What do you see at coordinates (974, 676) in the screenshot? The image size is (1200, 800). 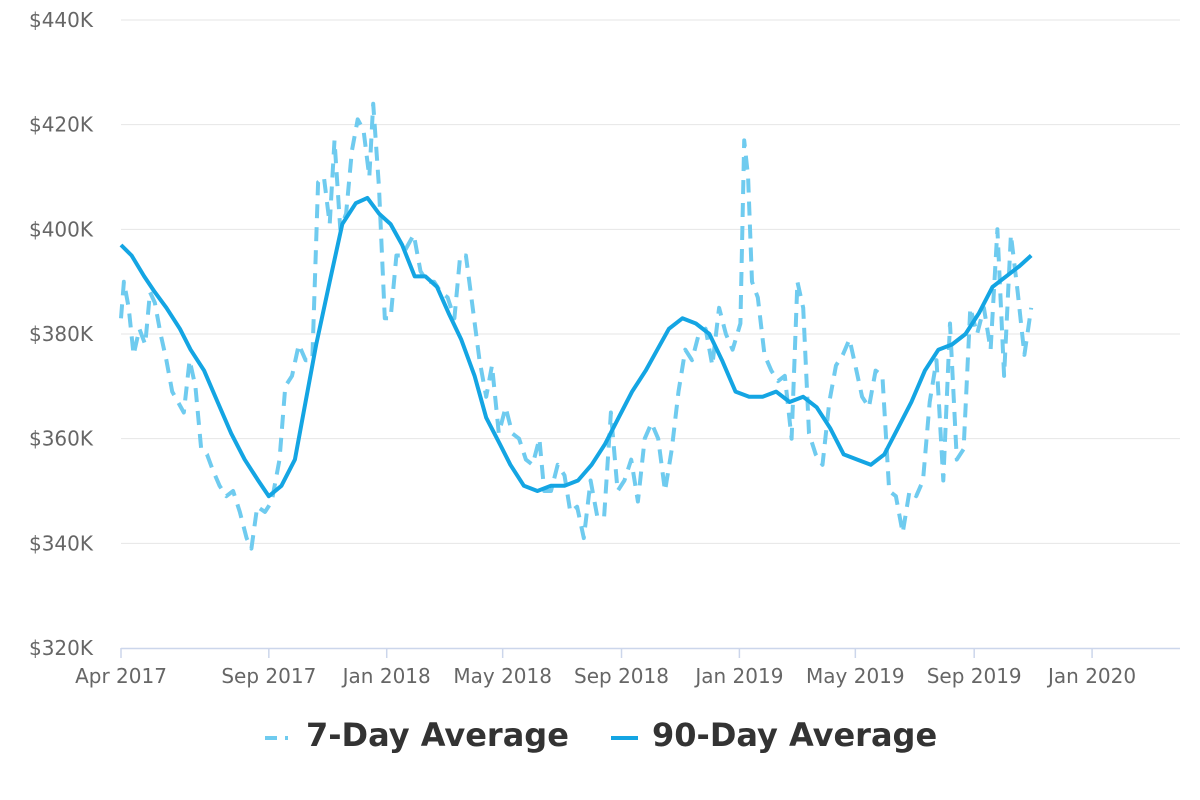 I see `x-tick-label: Sep 2019` at bounding box center [974, 676].